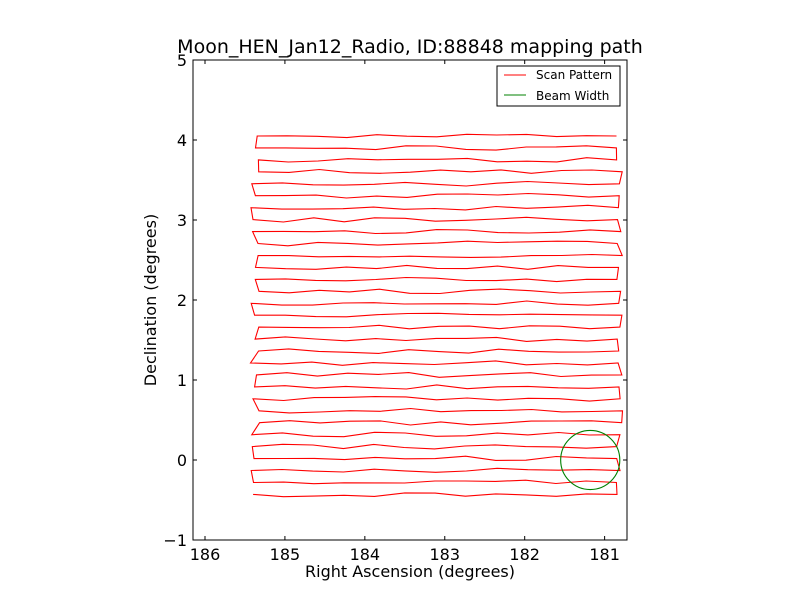 The image size is (800, 600). What do you see at coordinates (182, 60) in the screenshot?
I see `y-tick-label: 5` at bounding box center [182, 60].